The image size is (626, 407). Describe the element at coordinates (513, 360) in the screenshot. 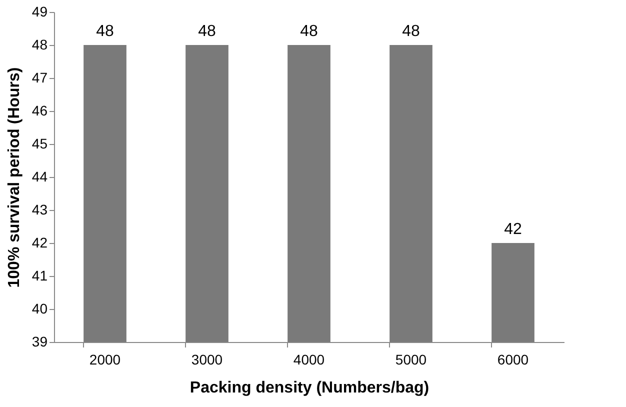

I see `x-tick-label: 6000` at that location.